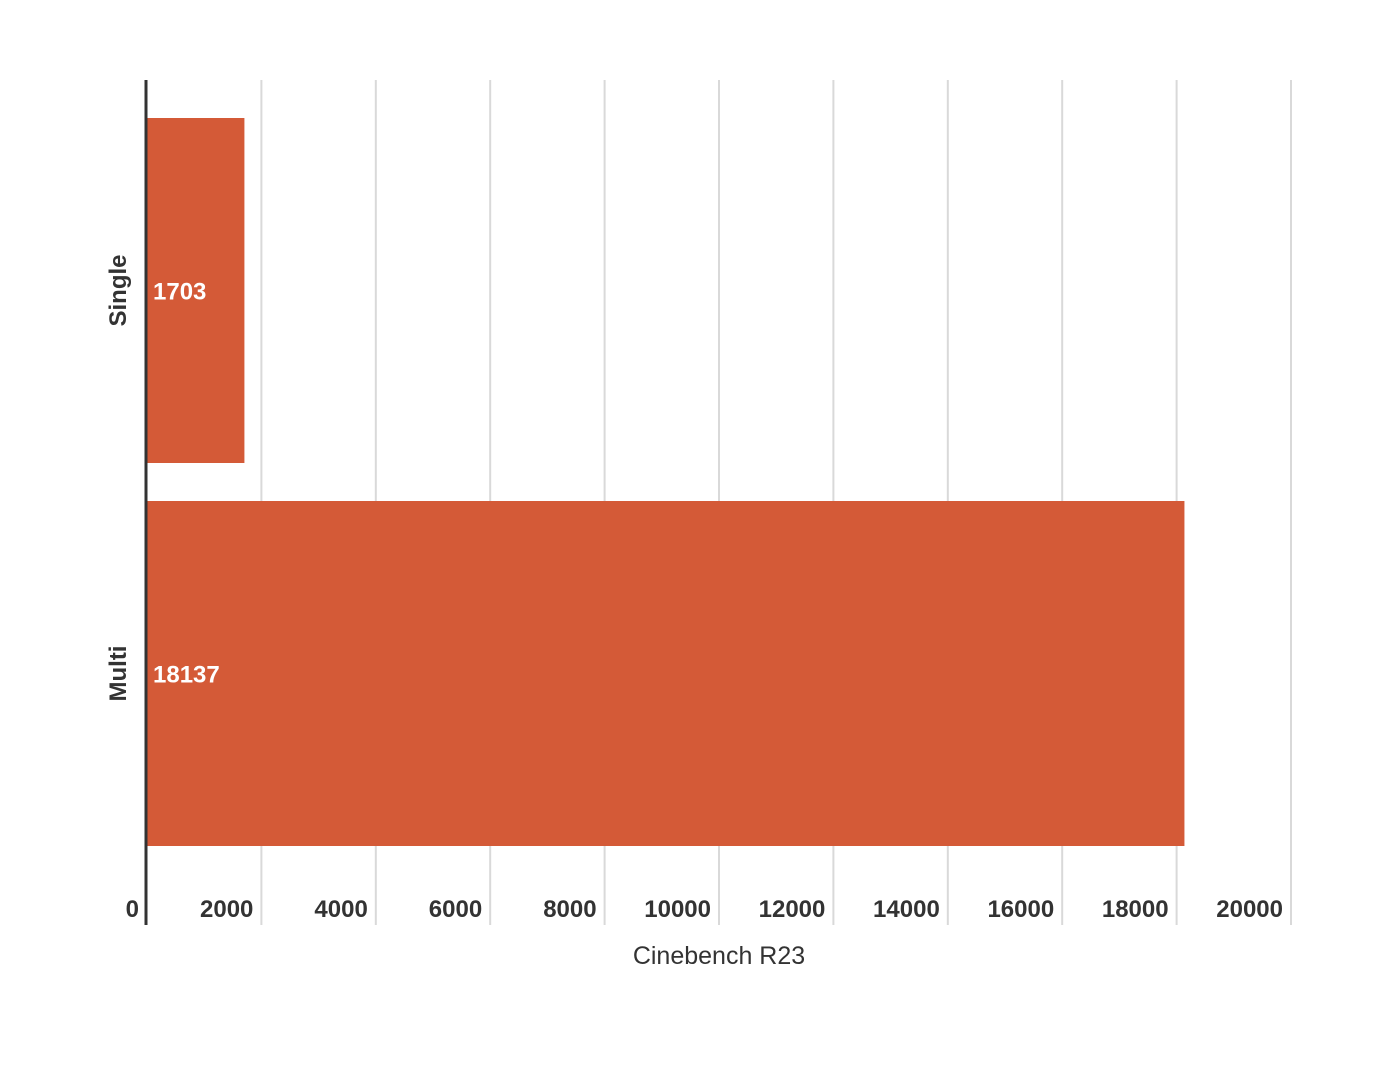 This screenshot has height=1065, width=1390. I want to click on category-label-single: Single, so click(118, 290).